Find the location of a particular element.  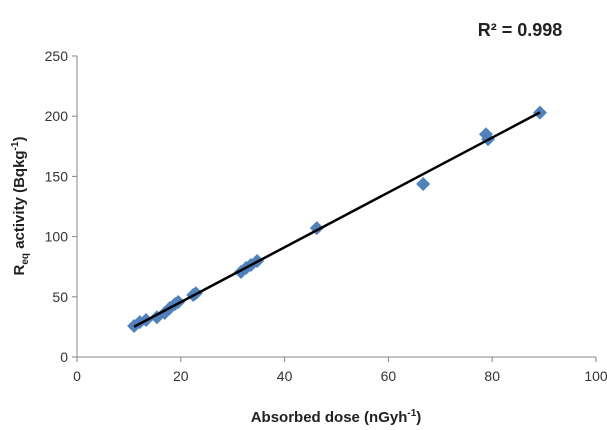

x-tick-label: 0 is located at coordinates (77, 376).